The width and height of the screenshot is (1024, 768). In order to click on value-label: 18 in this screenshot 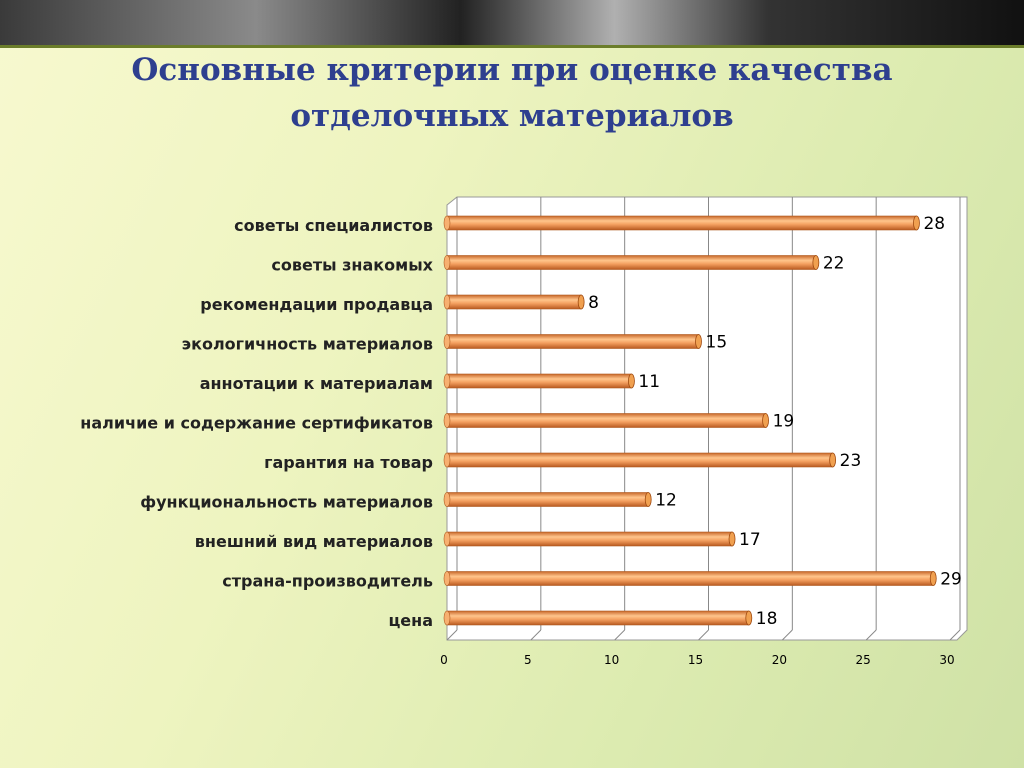, I will do `click(767, 619)`.